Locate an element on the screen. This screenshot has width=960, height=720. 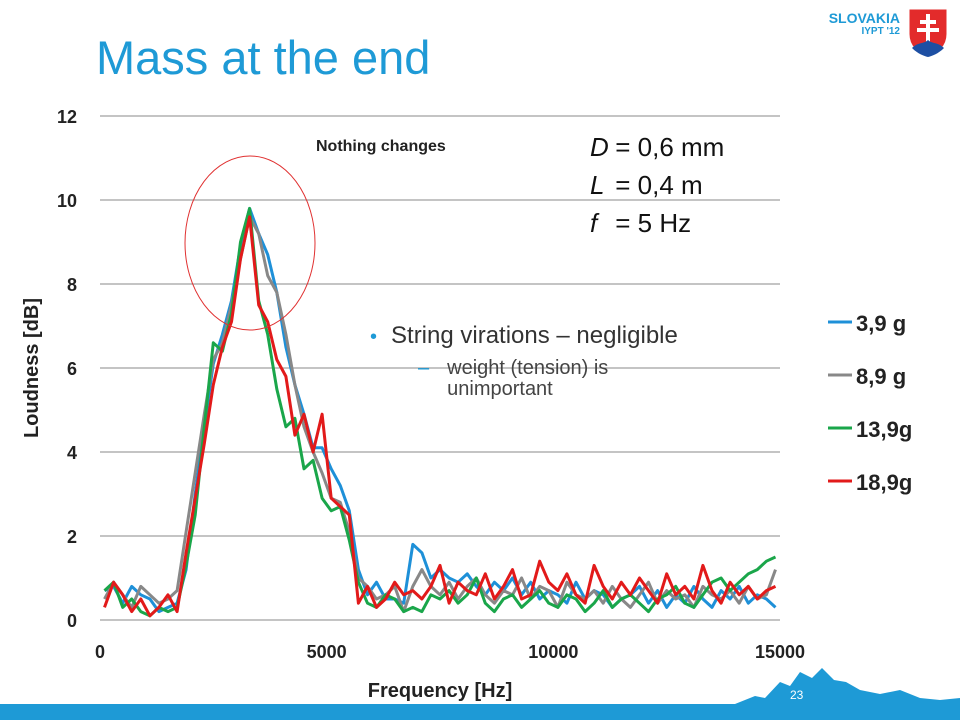
peak-highlight-circle is located at coordinates (250, 243).